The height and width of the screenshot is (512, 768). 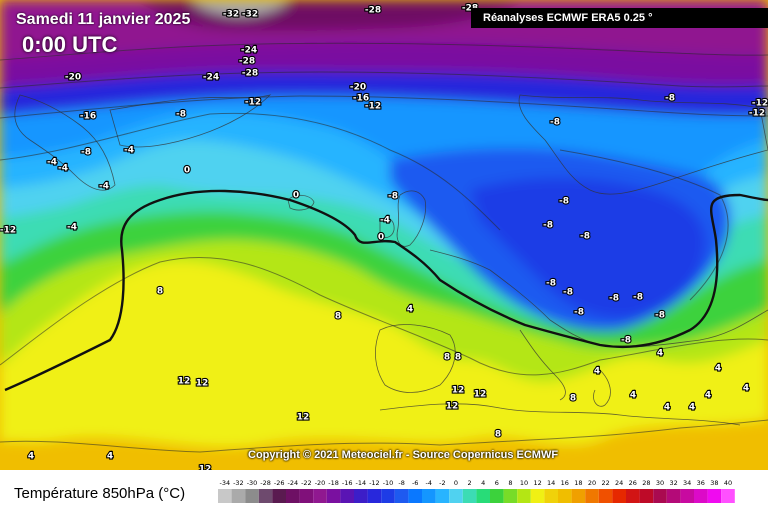 I want to click on map-time: 0:00 UTC, so click(x=70, y=44).